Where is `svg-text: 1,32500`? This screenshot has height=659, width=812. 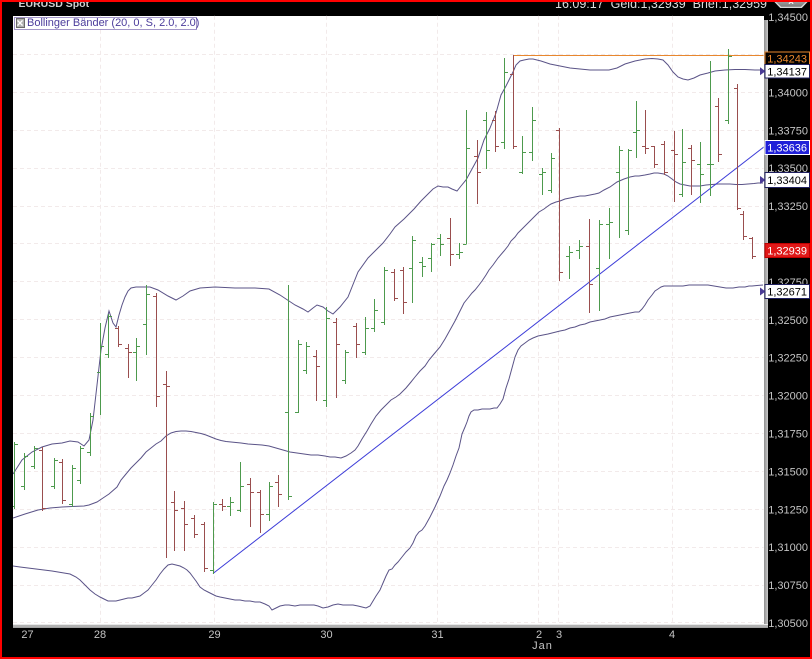
svg-text: 1,32500 is located at coordinates (788, 321).